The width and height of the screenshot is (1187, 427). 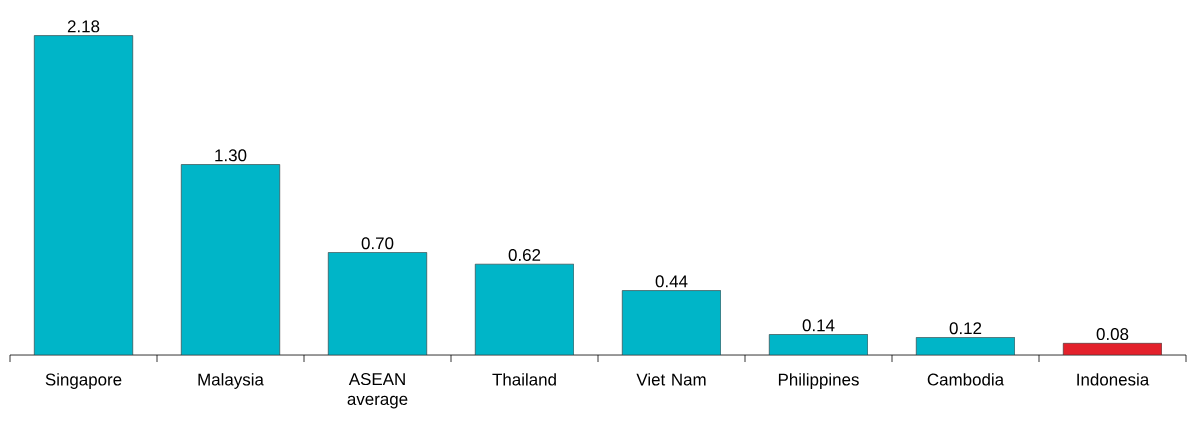 What do you see at coordinates (671, 281) in the screenshot?
I see `data-label: 0.44` at bounding box center [671, 281].